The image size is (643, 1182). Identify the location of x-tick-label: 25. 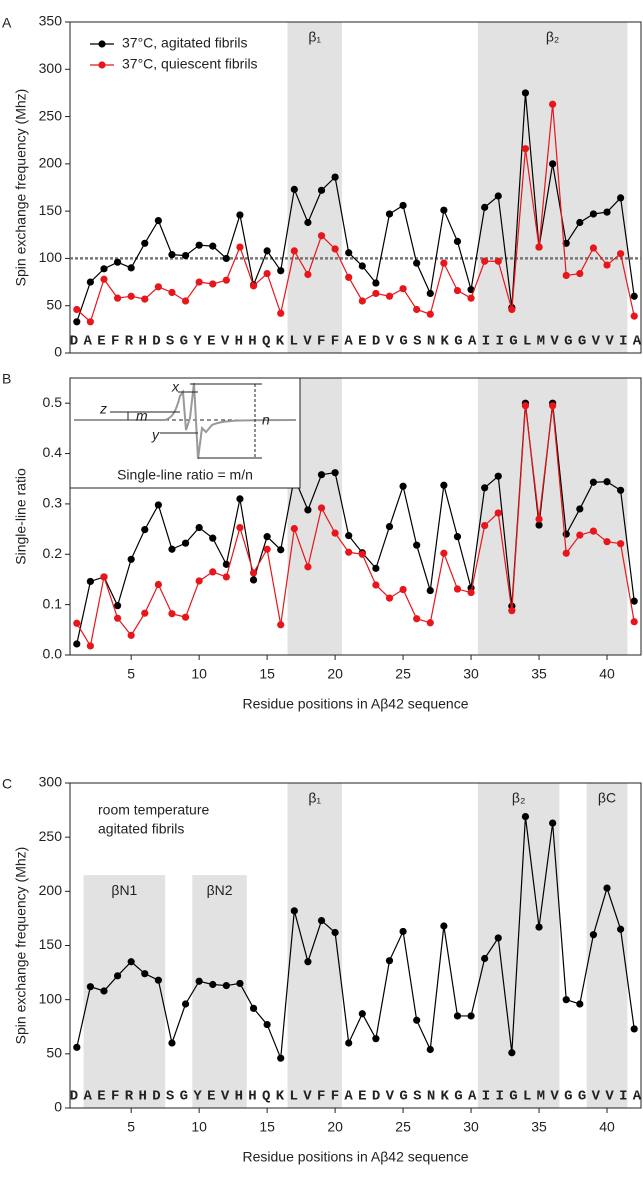
(403, 674).